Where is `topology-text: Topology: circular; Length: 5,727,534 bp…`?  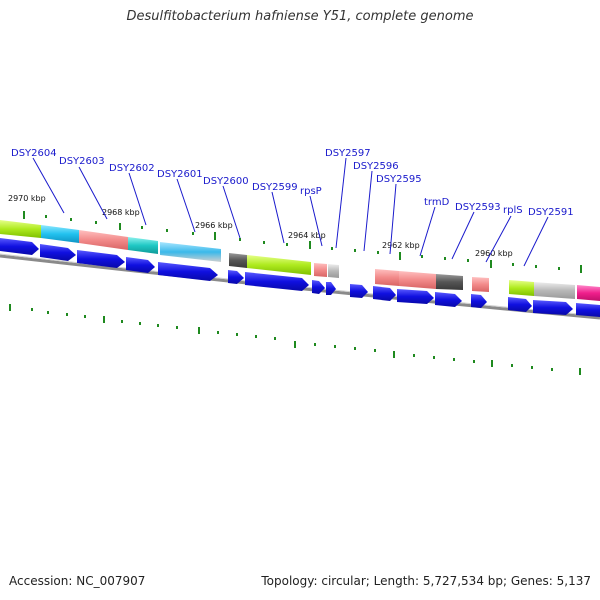
topology-text: Topology: circular; Length: 5,727,534 bp… is located at coordinates (426, 581).